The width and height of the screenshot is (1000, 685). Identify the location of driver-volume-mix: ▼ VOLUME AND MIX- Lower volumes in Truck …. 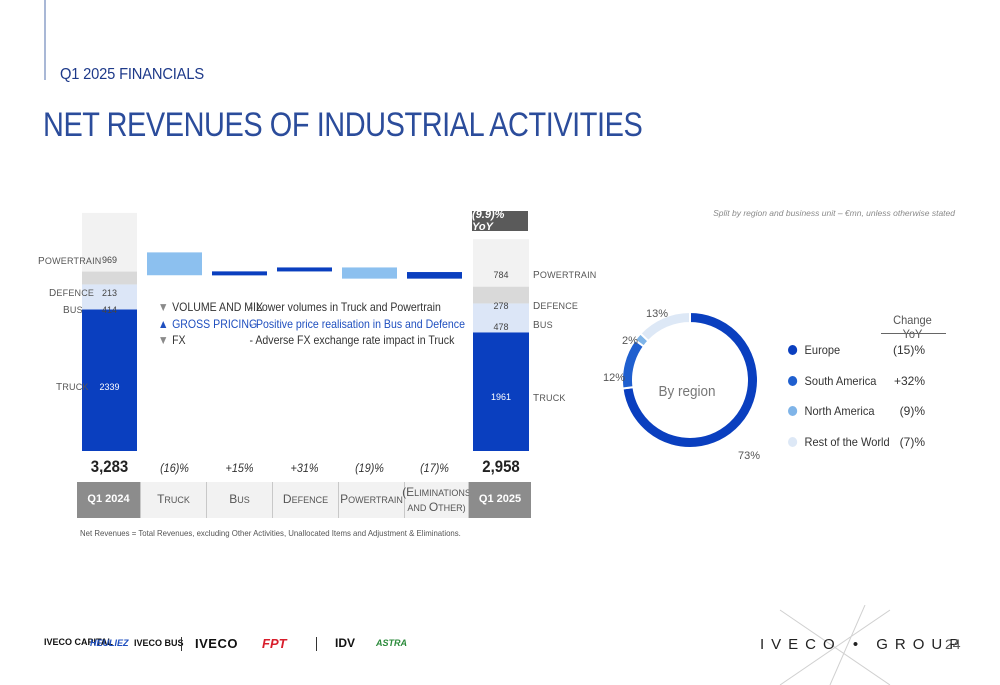
(299, 307).